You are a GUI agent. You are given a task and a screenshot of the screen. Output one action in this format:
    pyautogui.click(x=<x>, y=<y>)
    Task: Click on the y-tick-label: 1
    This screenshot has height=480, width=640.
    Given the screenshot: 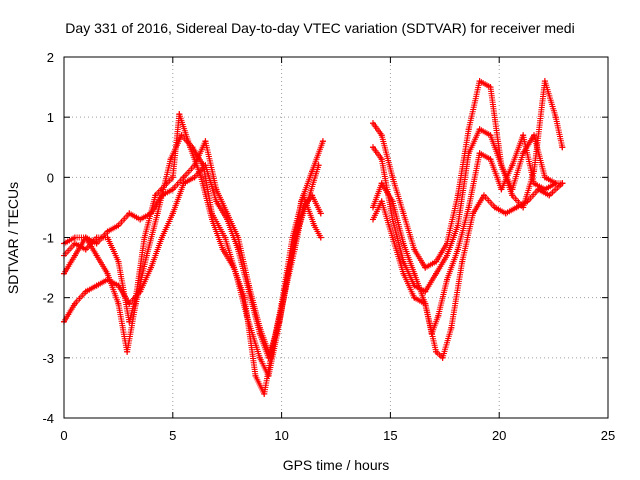 What is the action you would take?
    pyautogui.click(x=50, y=117)
    